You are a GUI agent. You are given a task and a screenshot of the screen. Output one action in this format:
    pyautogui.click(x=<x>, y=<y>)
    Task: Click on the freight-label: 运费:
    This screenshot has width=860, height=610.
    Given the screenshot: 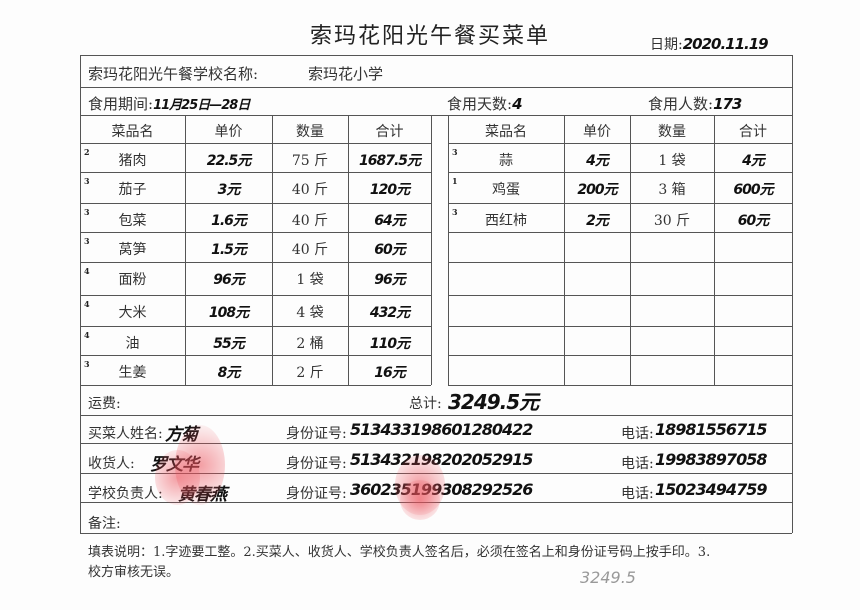 What is the action you would take?
    pyautogui.click(x=104, y=404)
    